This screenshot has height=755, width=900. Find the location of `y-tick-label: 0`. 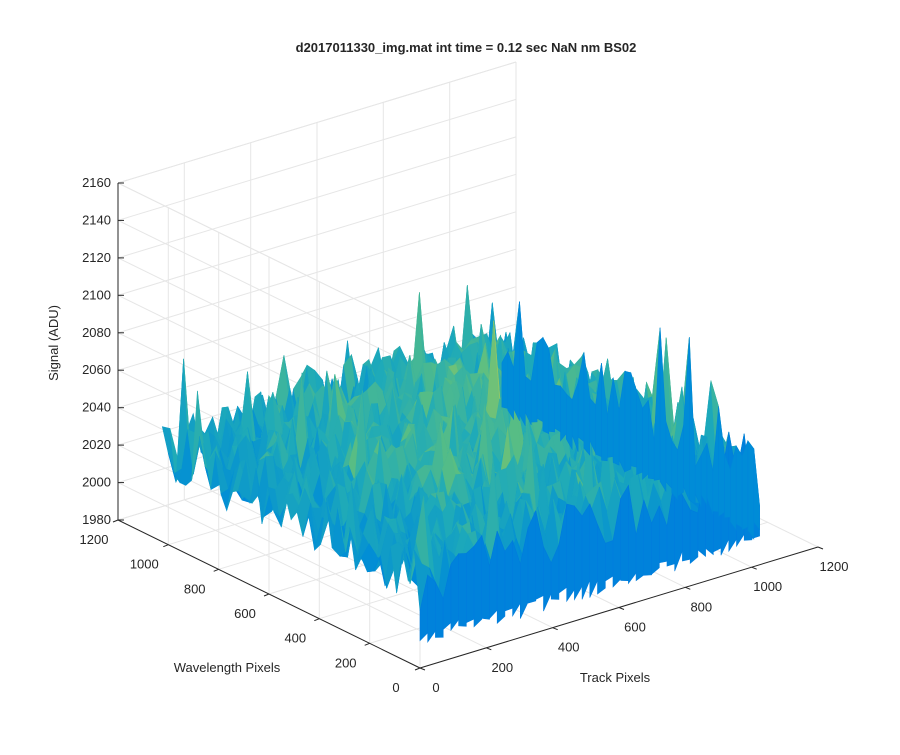

y-tick-label: 0 is located at coordinates (395, 687).